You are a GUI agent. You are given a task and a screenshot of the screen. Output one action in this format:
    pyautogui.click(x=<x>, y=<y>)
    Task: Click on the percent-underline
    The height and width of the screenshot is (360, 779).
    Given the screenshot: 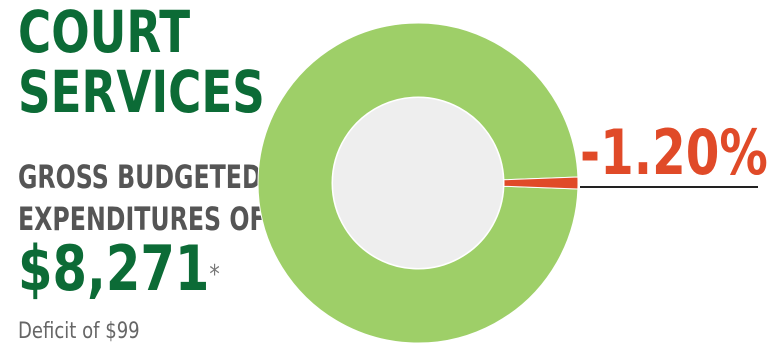 What is the action you would take?
    pyautogui.click(x=669, y=187)
    